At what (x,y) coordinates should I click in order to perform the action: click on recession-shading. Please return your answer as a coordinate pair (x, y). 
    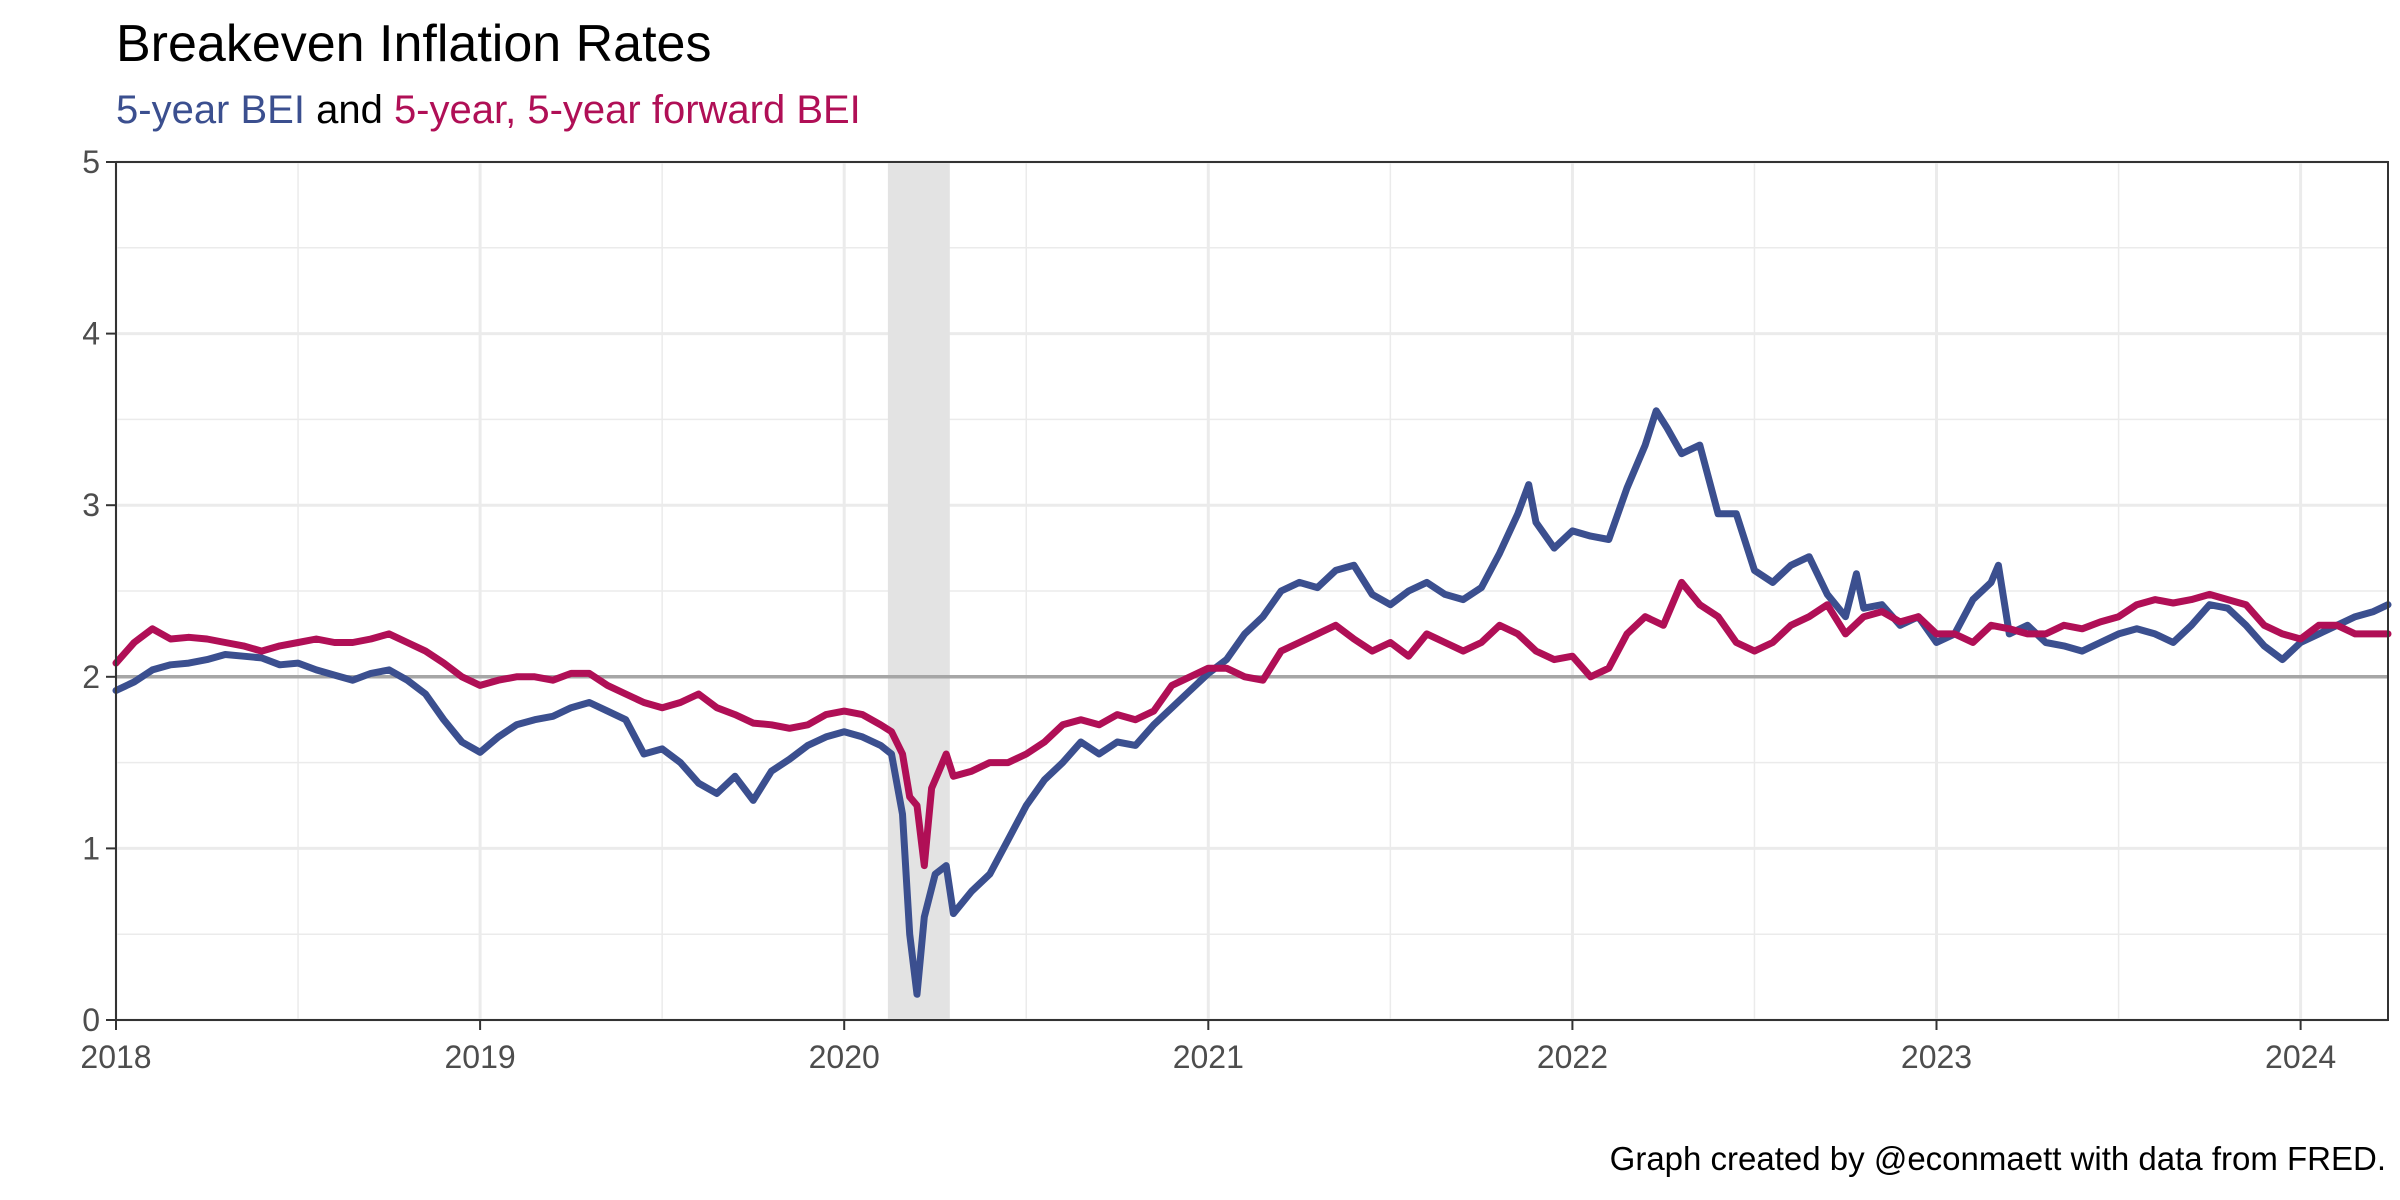
    Looking at the image, I should click on (918, 591).